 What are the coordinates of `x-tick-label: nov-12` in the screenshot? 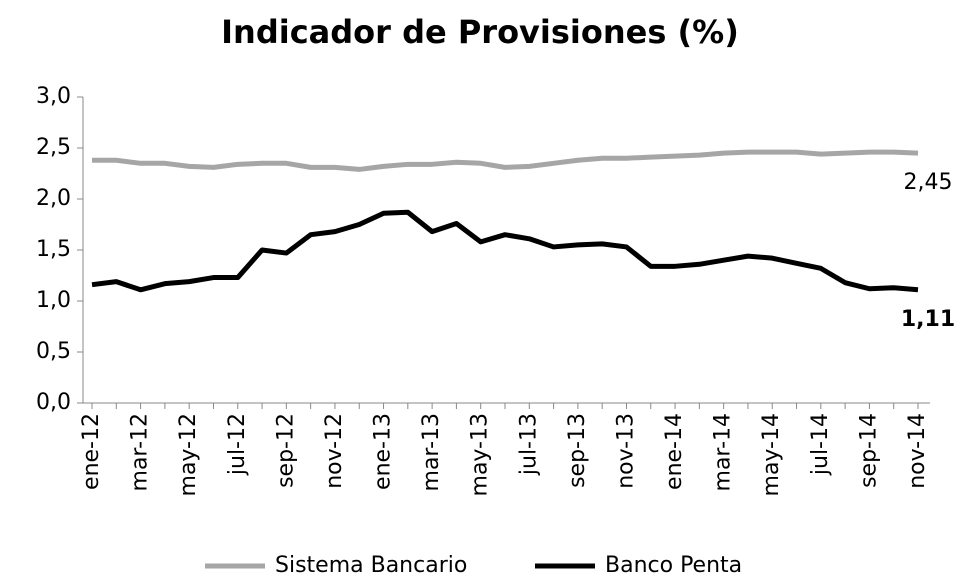 It's located at (334, 451).